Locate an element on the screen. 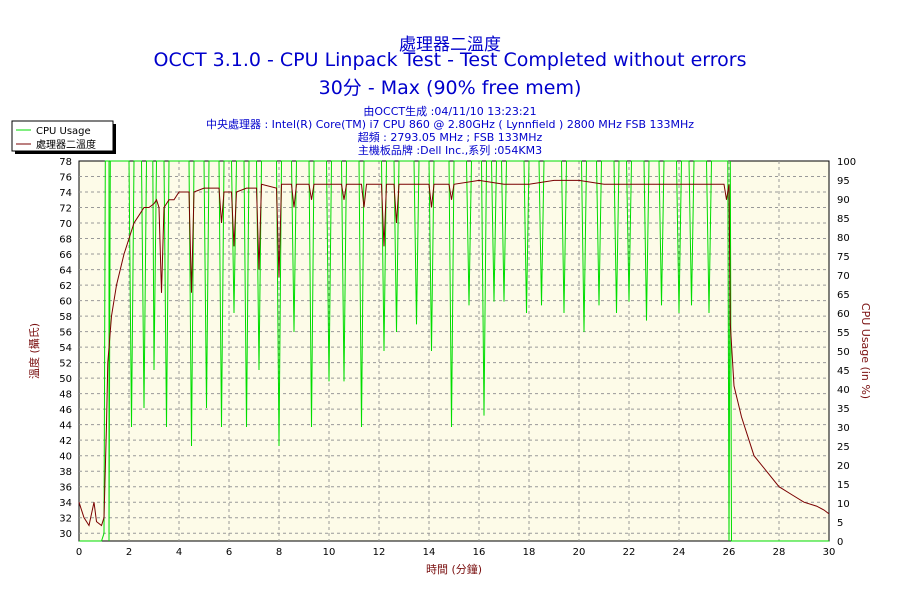 Image resolution: width=900 pixels, height=600 pixels. y-right-tick-label: 5 is located at coordinates (840, 523).